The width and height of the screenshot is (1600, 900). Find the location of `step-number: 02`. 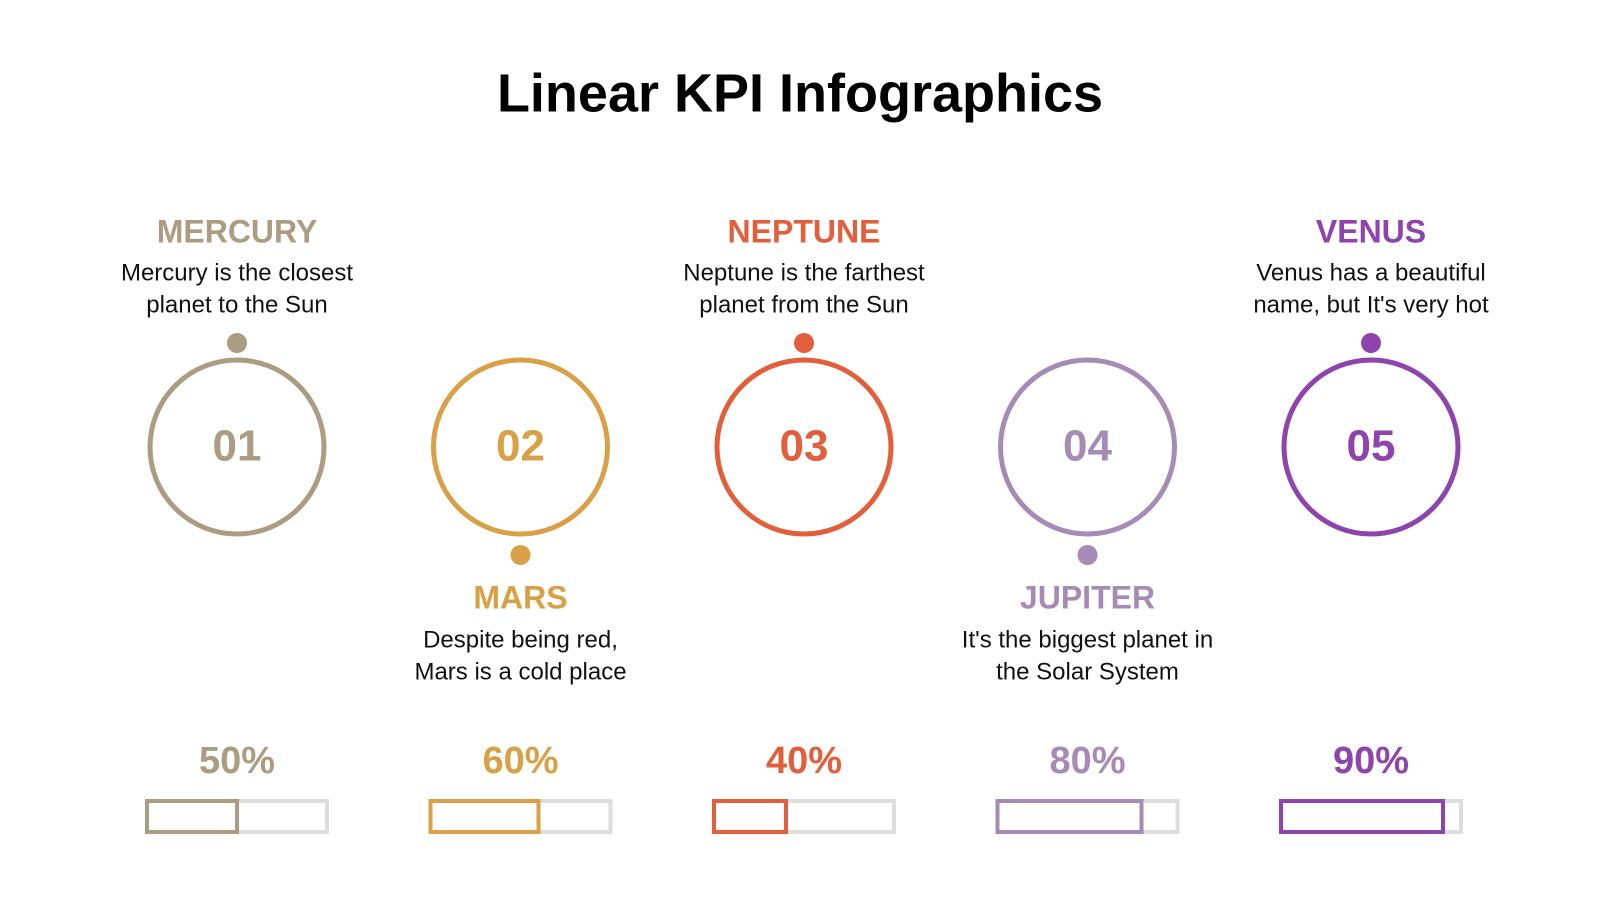

step-number: 02 is located at coordinates (520, 446).